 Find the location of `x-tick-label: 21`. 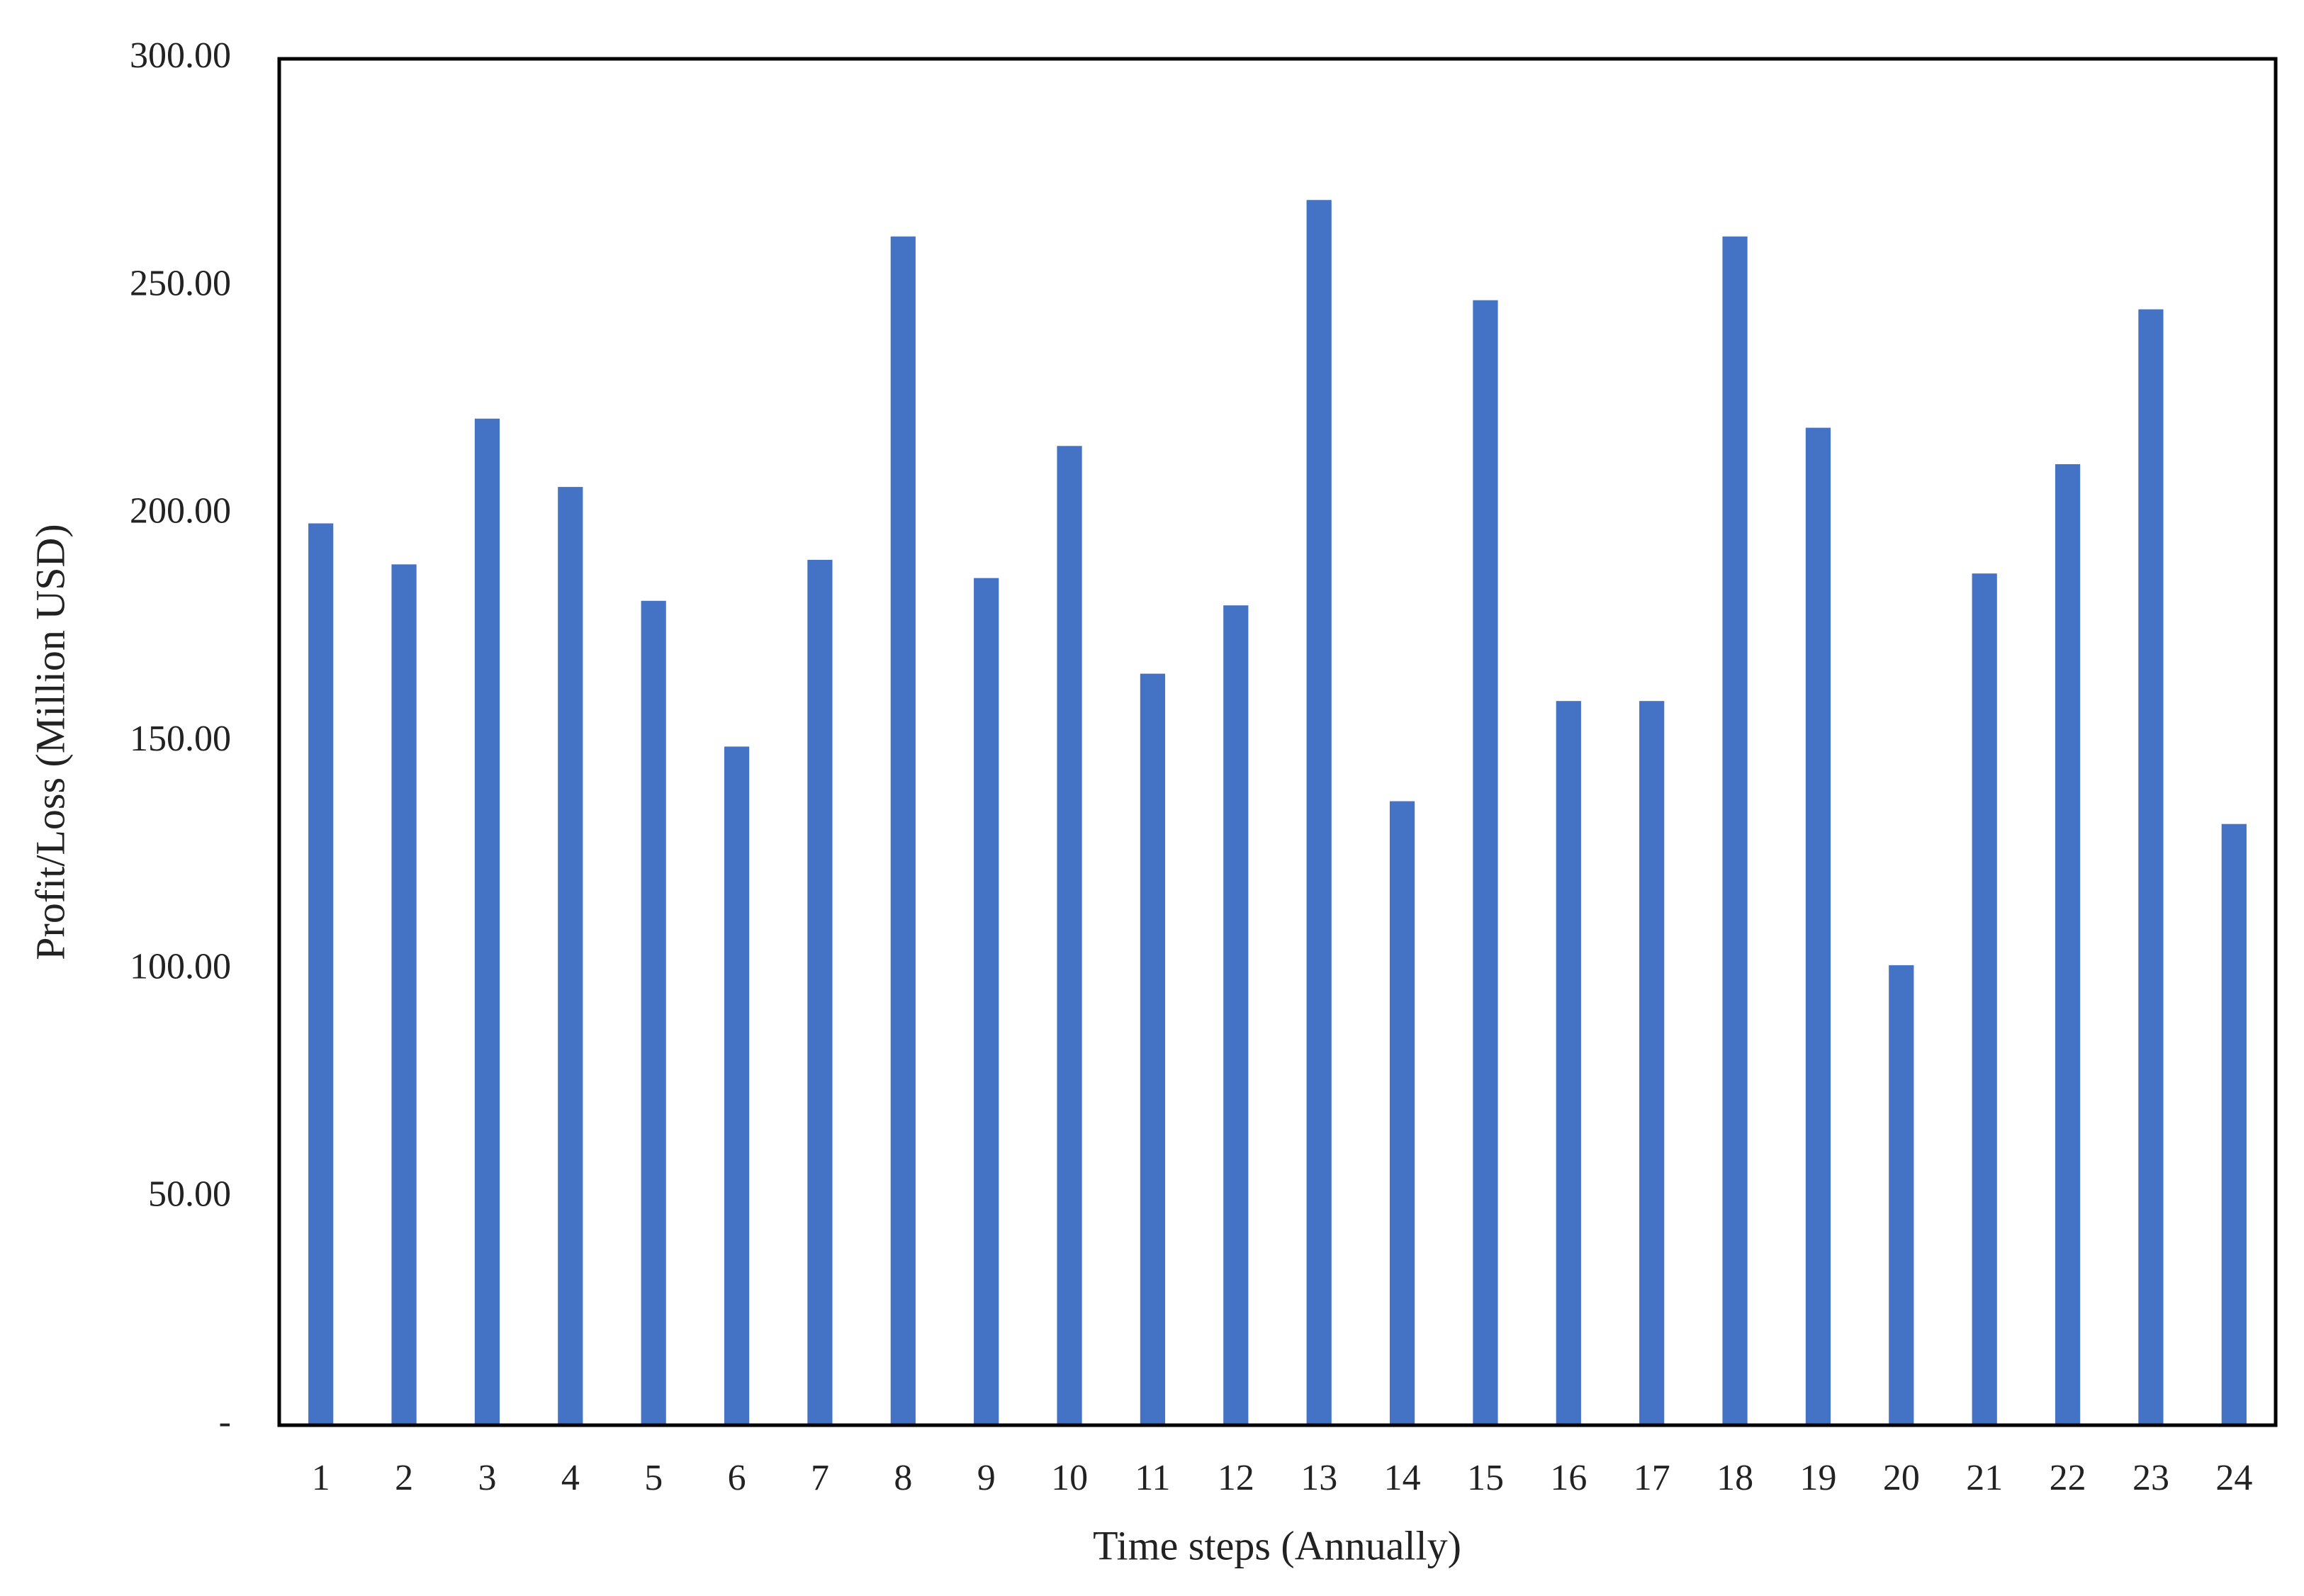

x-tick-label: 21 is located at coordinates (1984, 1478).